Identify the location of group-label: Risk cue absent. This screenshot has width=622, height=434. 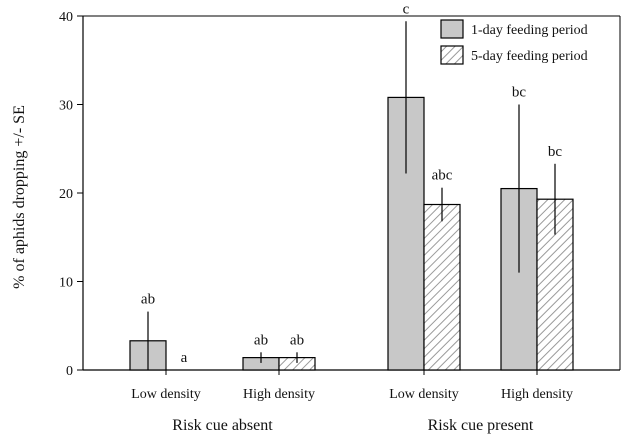
(222, 425).